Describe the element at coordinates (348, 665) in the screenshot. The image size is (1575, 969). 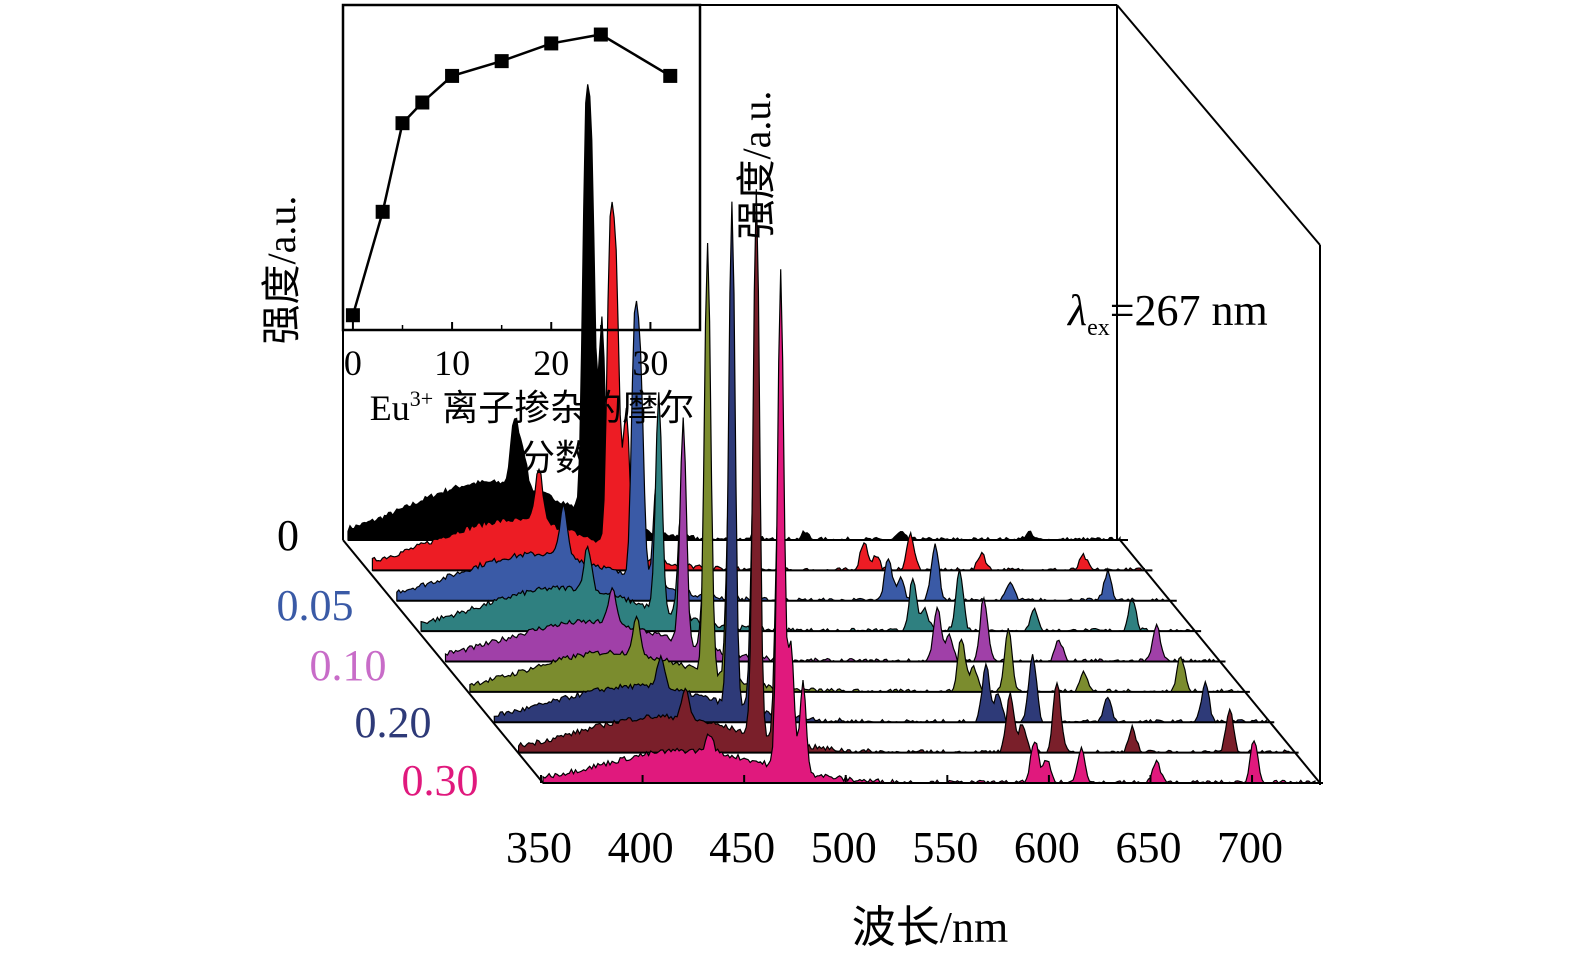
I see `series-label-0.10: 0.10` at that location.